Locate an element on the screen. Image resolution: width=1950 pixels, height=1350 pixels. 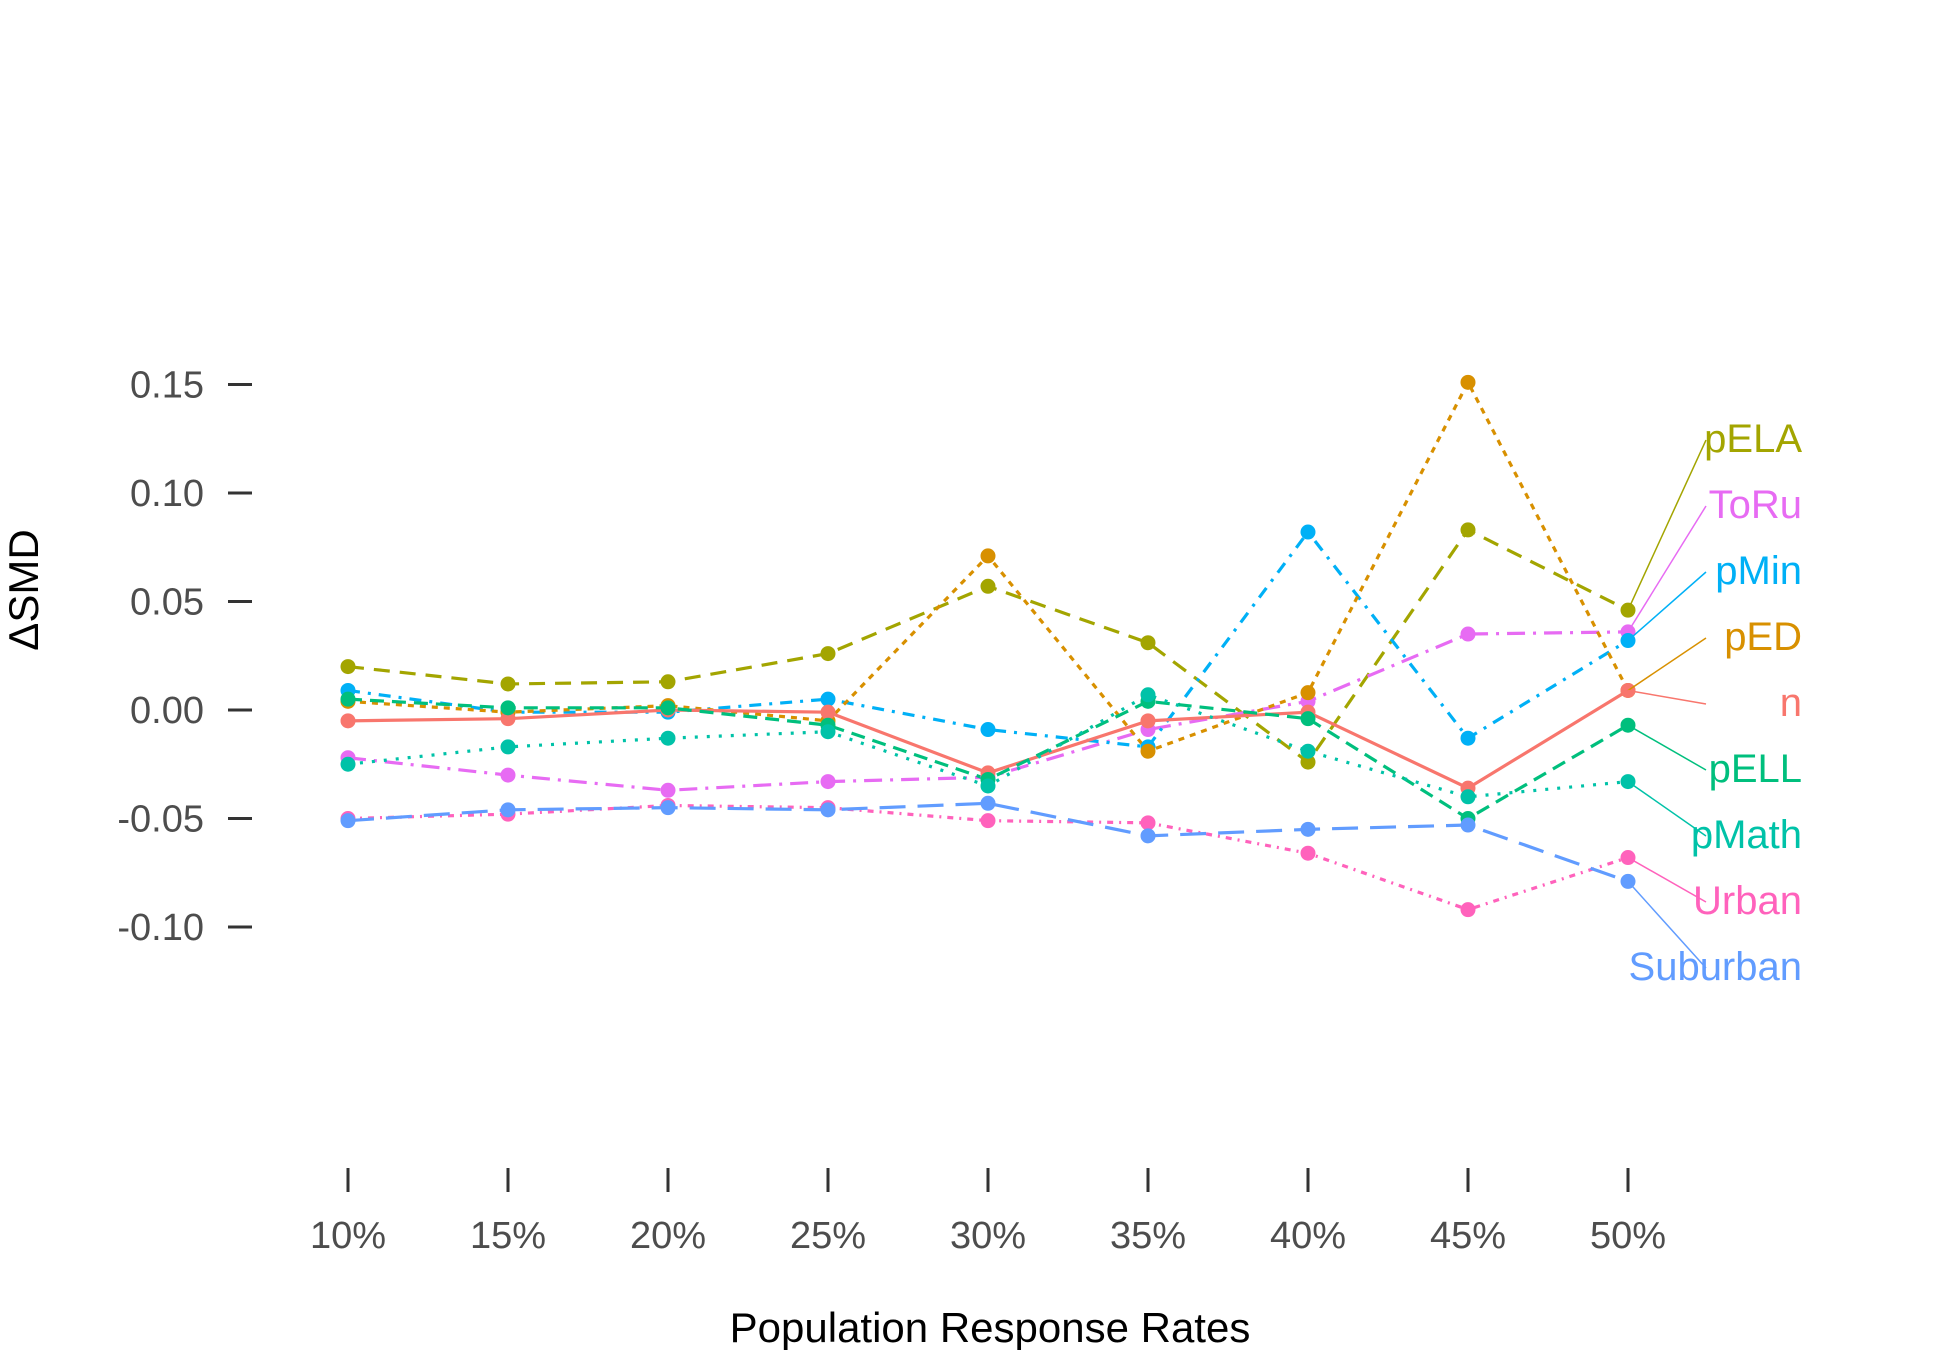
series-label-pela: pELA is located at coordinates (1753, 439).